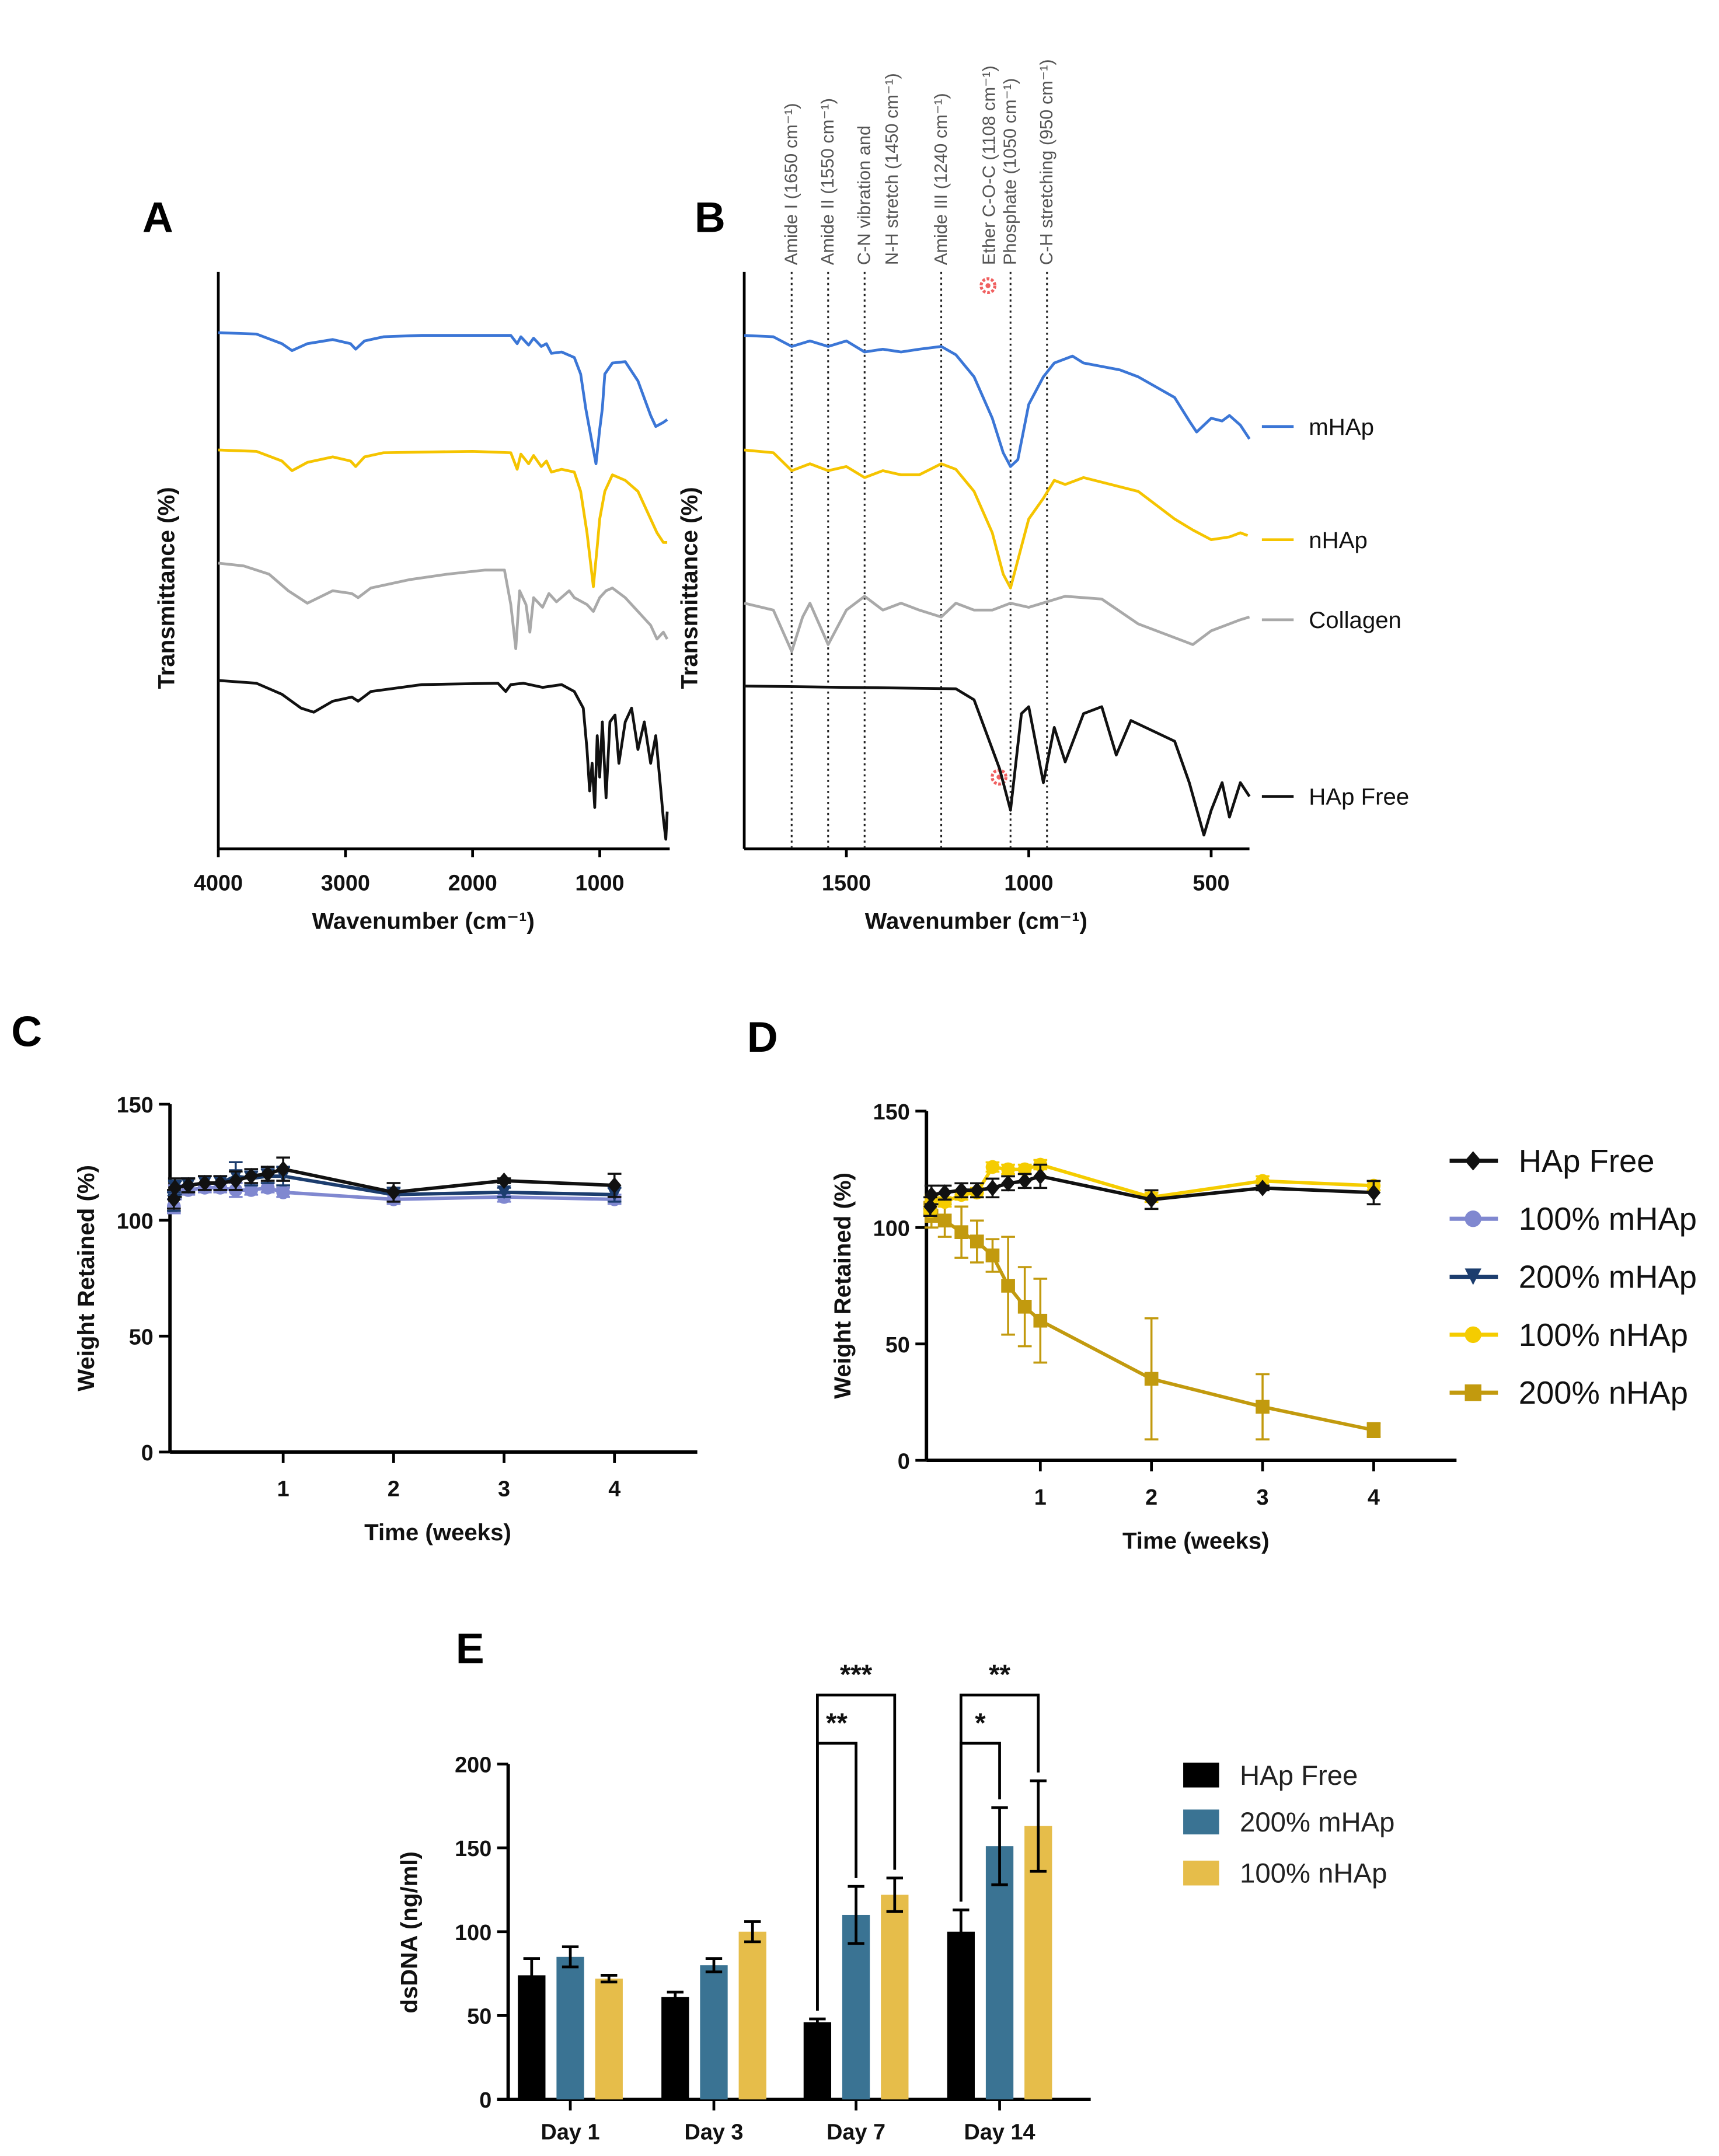  I want to click on annotation-label: Ether C-O-C (1108 cm⁻¹), so click(989, 165).